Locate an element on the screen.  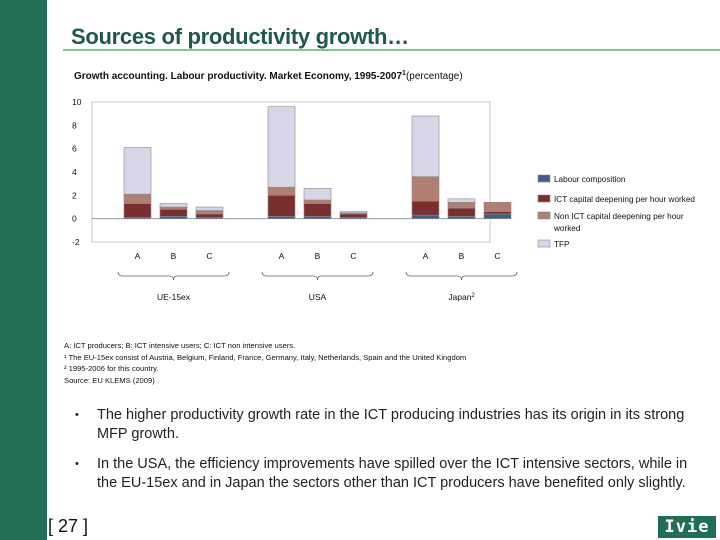
group-label: Japan2 is located at coordinates (461, 297).